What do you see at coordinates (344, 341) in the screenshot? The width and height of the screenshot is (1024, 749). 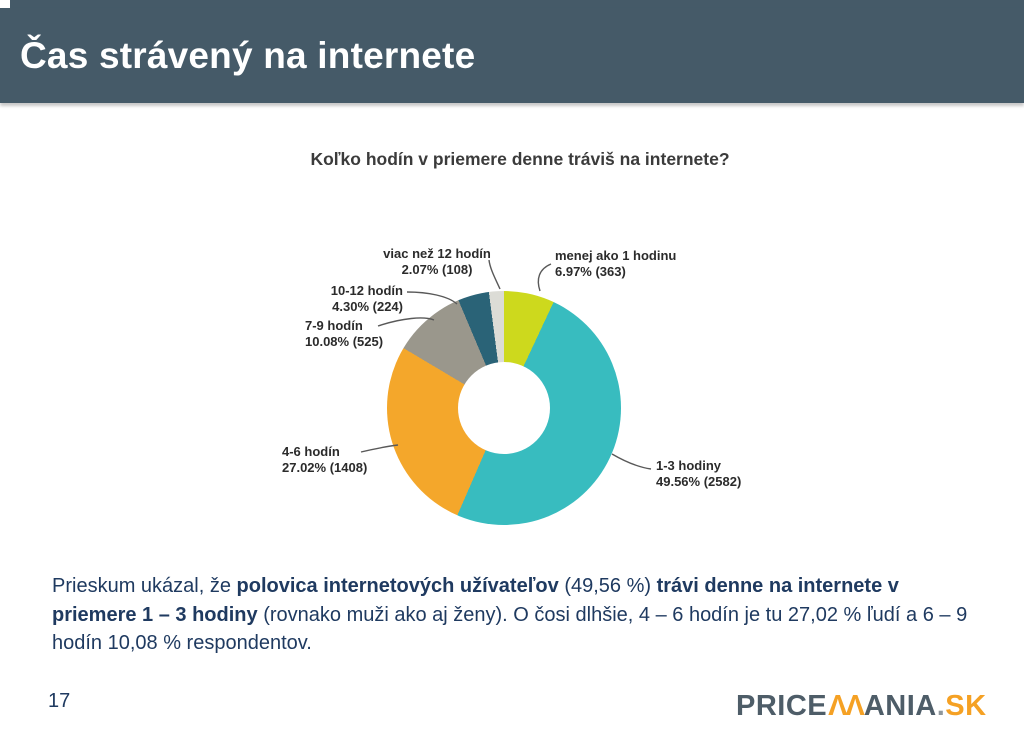 I see `chart-label-value: 10.08% (525)` at bounding box center [344, 341].